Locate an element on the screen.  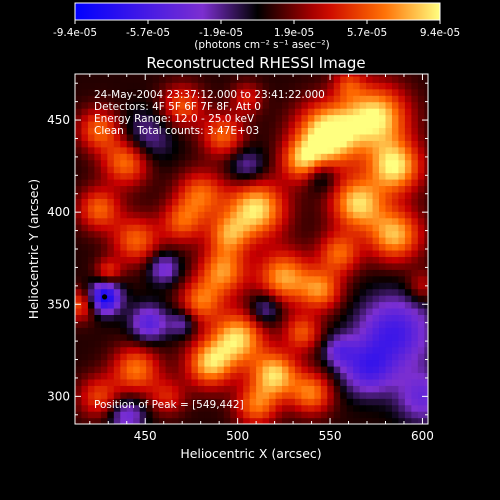
annotation-time: 24-May-2004 23:37:12.000 to 23:41:22.000 is located at coordinates (209, 95).